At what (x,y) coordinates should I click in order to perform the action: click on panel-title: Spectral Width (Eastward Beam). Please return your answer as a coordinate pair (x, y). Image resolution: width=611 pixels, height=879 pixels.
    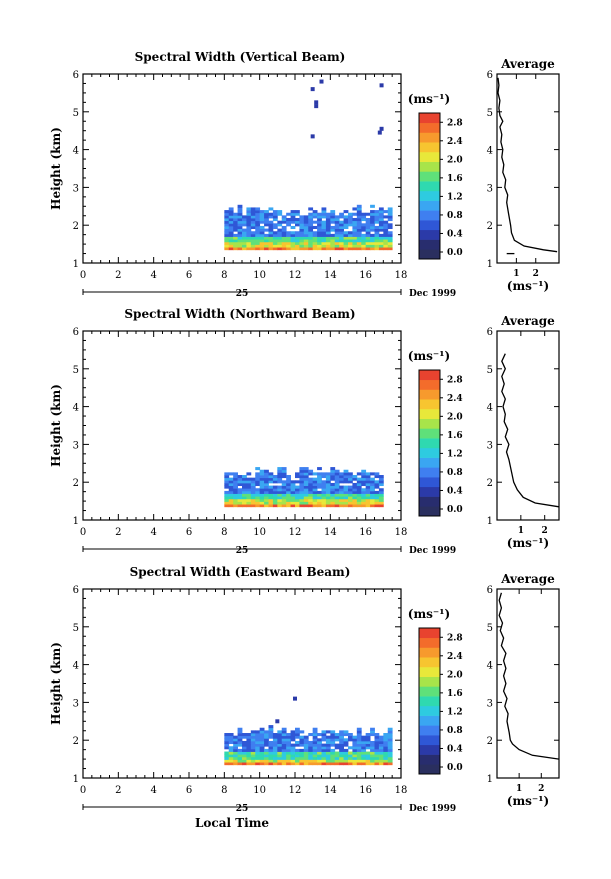
    Looking at the image, I should click on (240, 572).